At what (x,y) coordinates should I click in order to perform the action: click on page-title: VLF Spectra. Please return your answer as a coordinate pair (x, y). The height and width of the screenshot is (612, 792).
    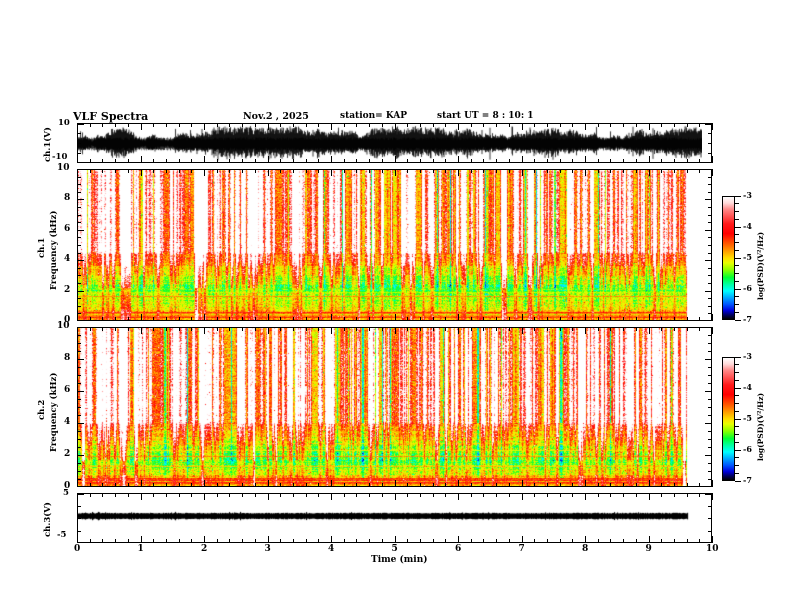
    Looking at the image, I should click on (111, 116).